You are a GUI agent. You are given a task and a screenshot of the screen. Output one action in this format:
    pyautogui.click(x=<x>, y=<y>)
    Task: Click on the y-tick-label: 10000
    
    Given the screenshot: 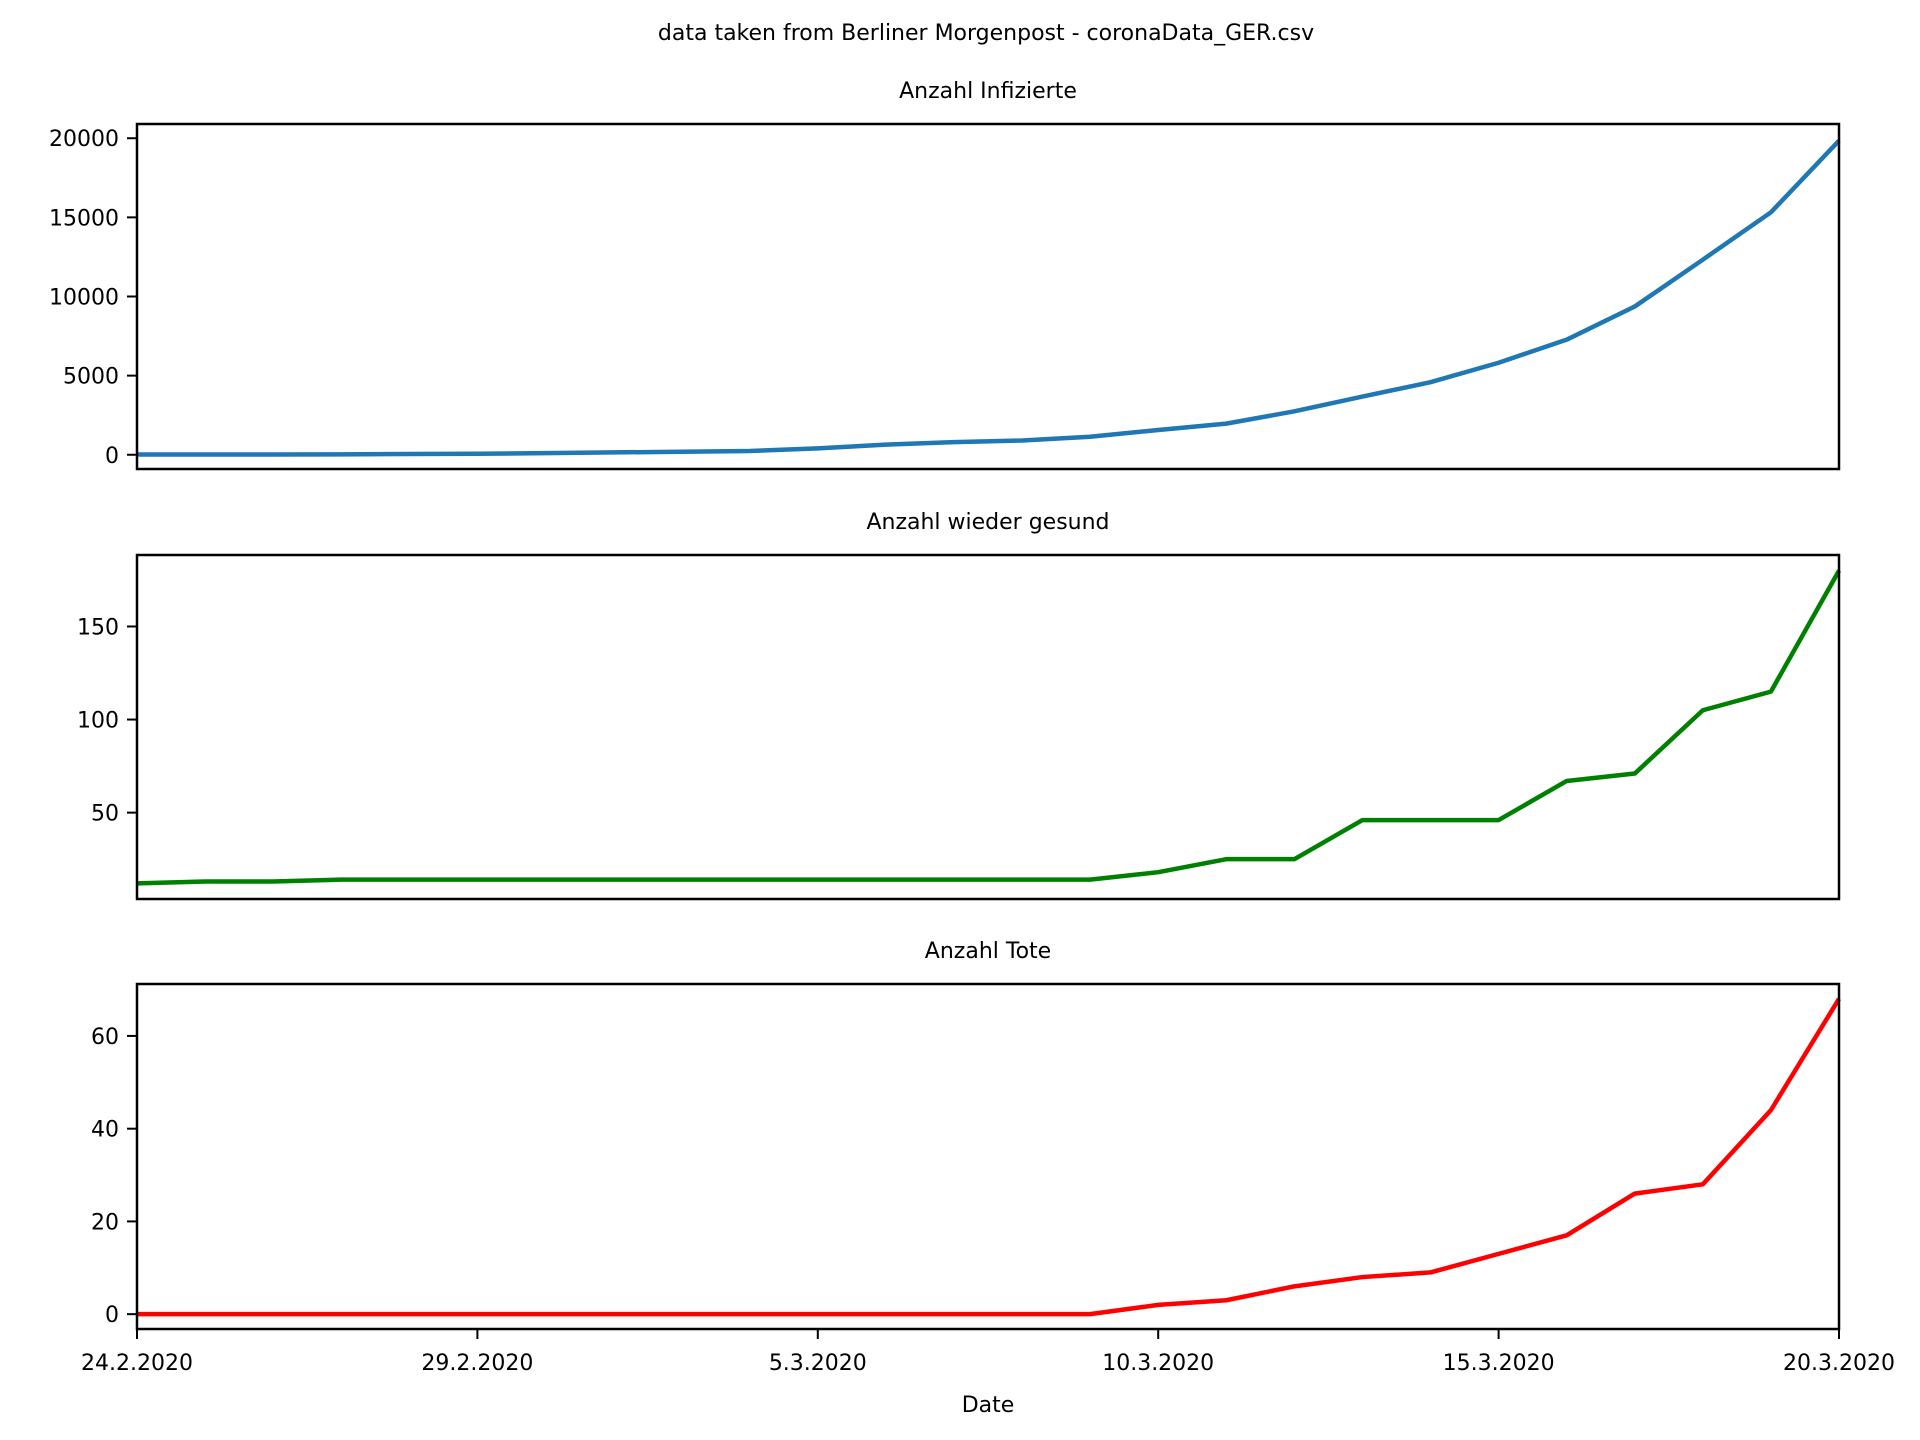 What is the action you would take?
    pyautogui.click(x=84, y=298)
    